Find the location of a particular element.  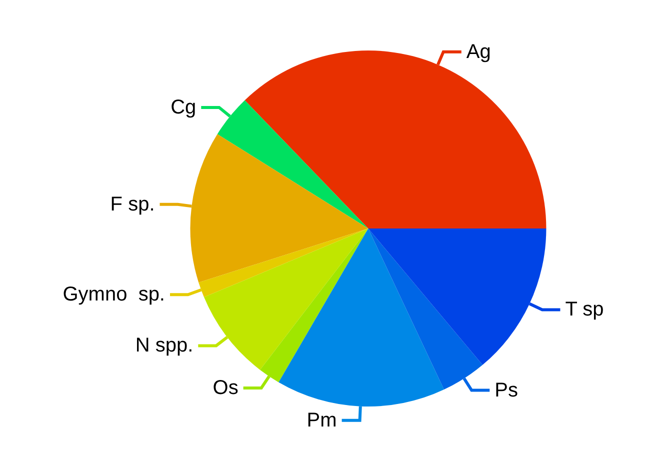

slice-label: Pm is located at coordinates (321, 420).